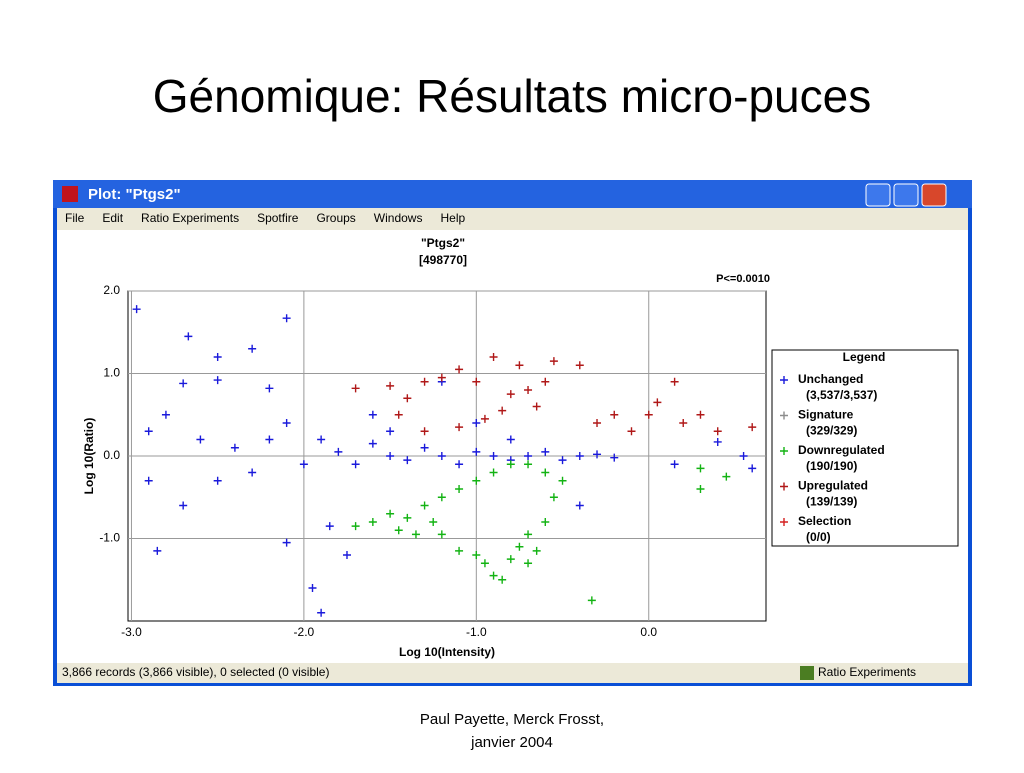  What do you see at coordinates (906, 195) in the screenshot?
I see `maximize-button` at bounding box center [906, 195].